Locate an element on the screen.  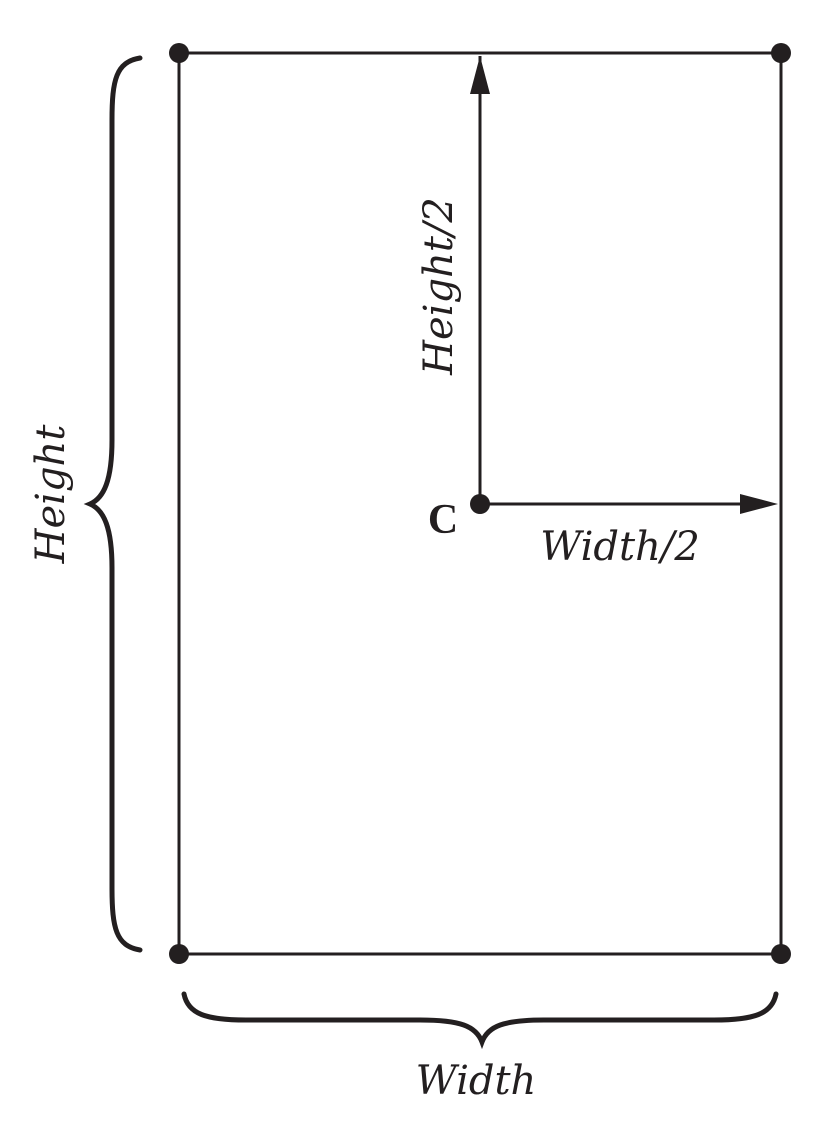
half-height-label: Height/2 is located at coordinates (439, 286).